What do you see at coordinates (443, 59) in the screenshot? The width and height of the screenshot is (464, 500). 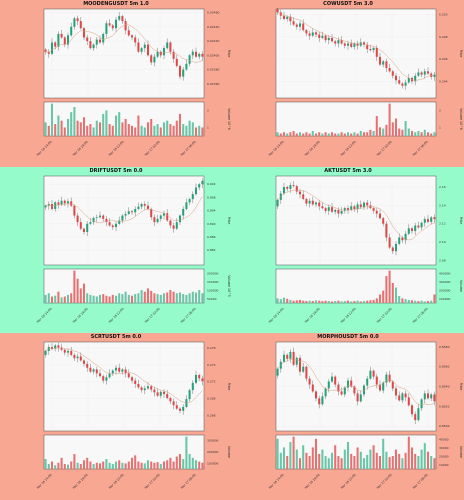 I see `price-tick-label: 0.246` at bounding box center [443, 59].